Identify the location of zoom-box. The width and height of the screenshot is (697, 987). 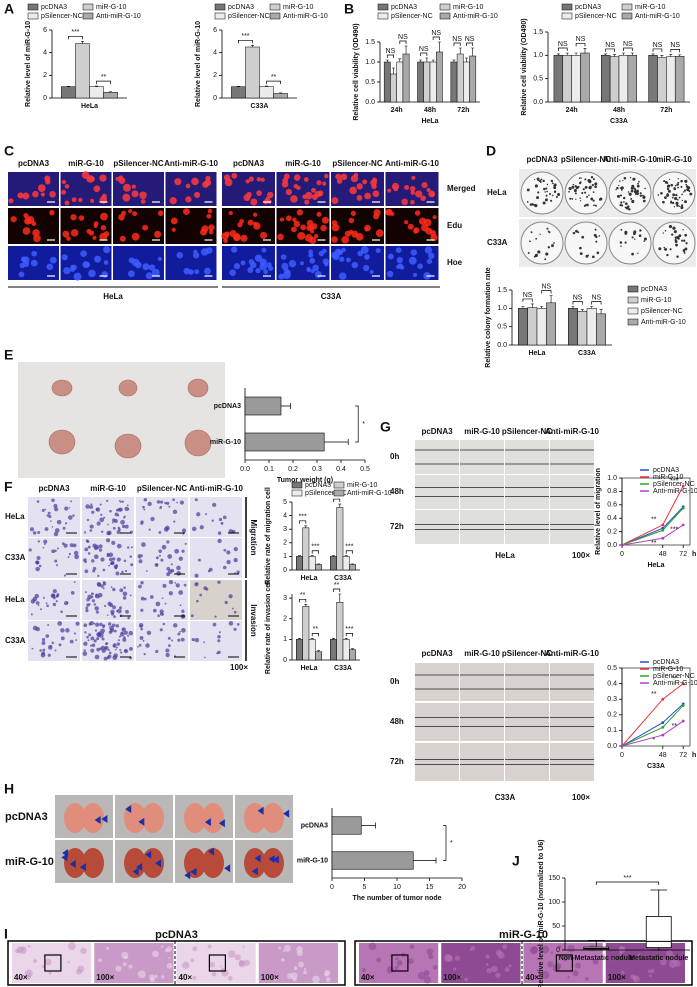
(400, 963).